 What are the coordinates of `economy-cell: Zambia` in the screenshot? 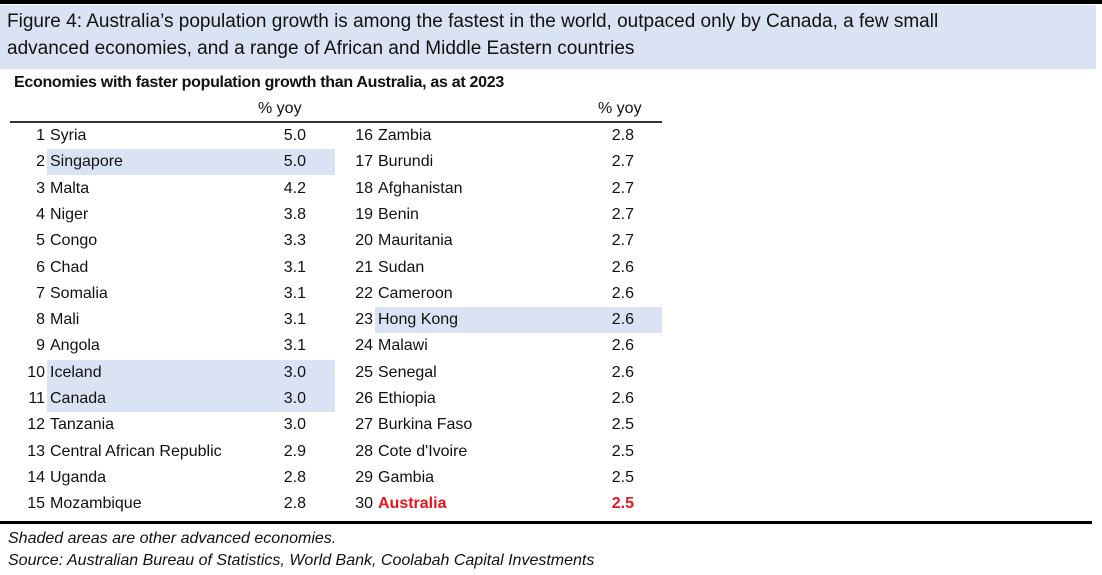 It's located at (405, 135).